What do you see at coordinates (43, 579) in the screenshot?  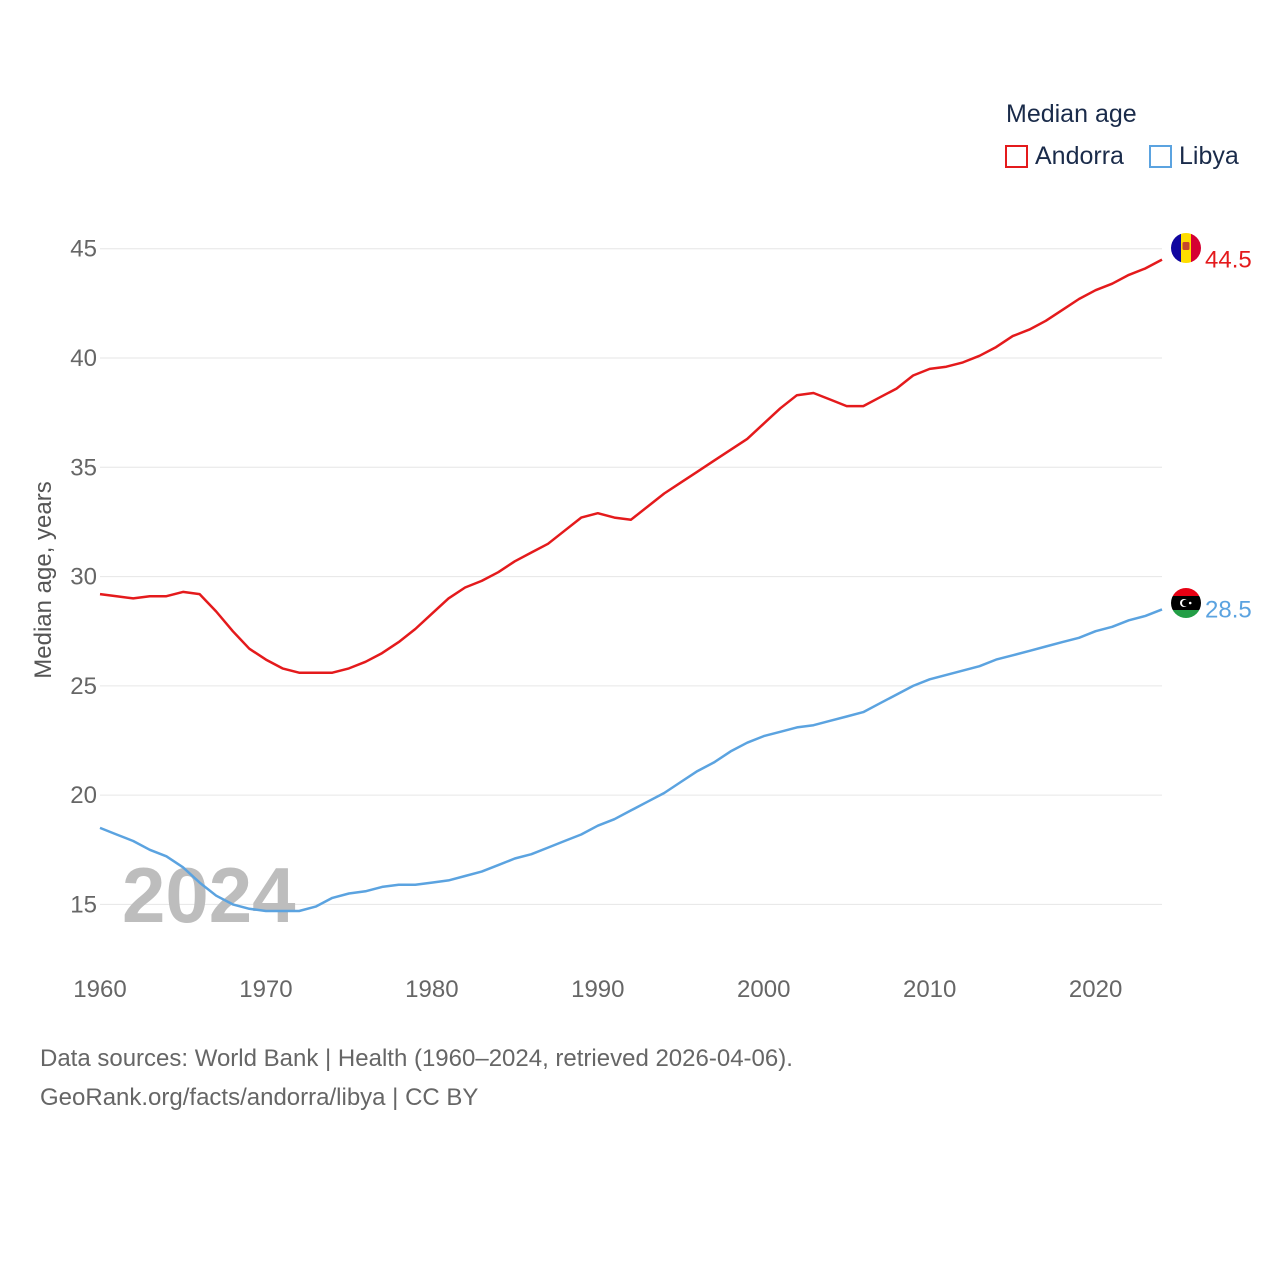 I see `y-axis-label: Median age, years` at bounding box center [43, 579].